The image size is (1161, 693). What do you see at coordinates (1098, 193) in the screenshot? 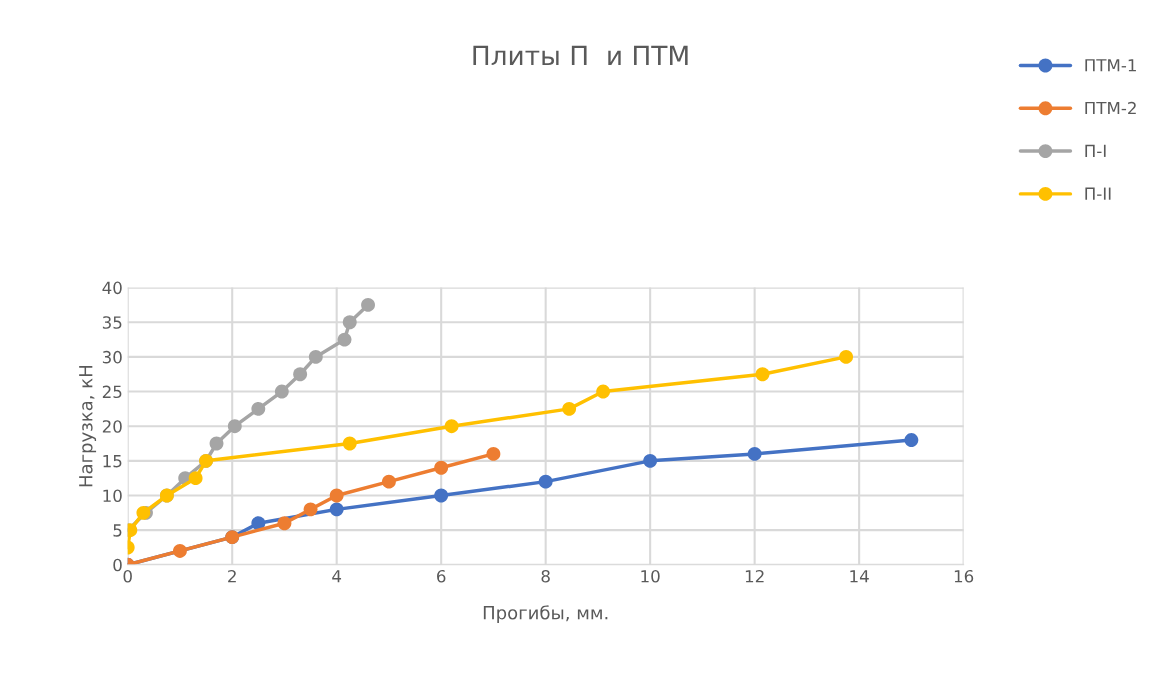
I see `legend-label: П-II` at bounding box center [1098, 193].